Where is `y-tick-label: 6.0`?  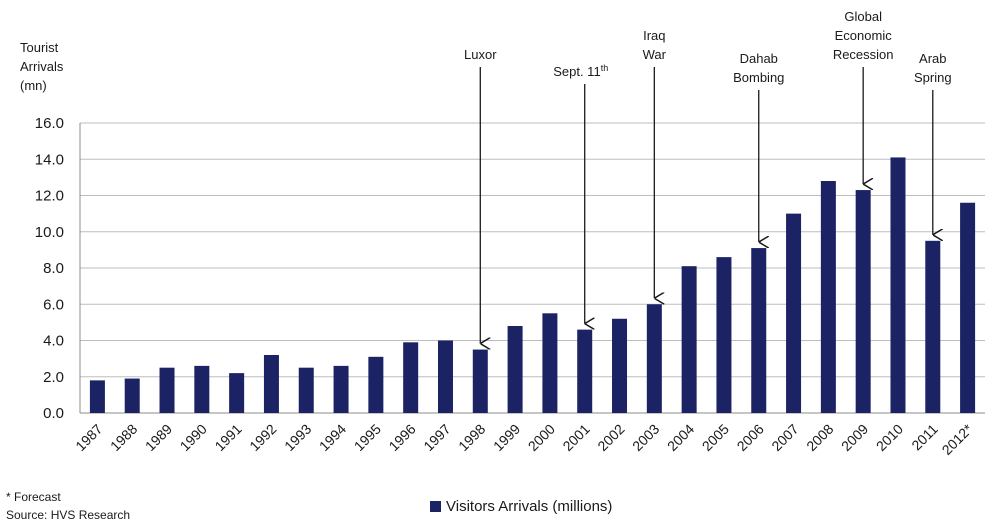
y-tick-label: 6.0 is located at coordinates (53, 304).